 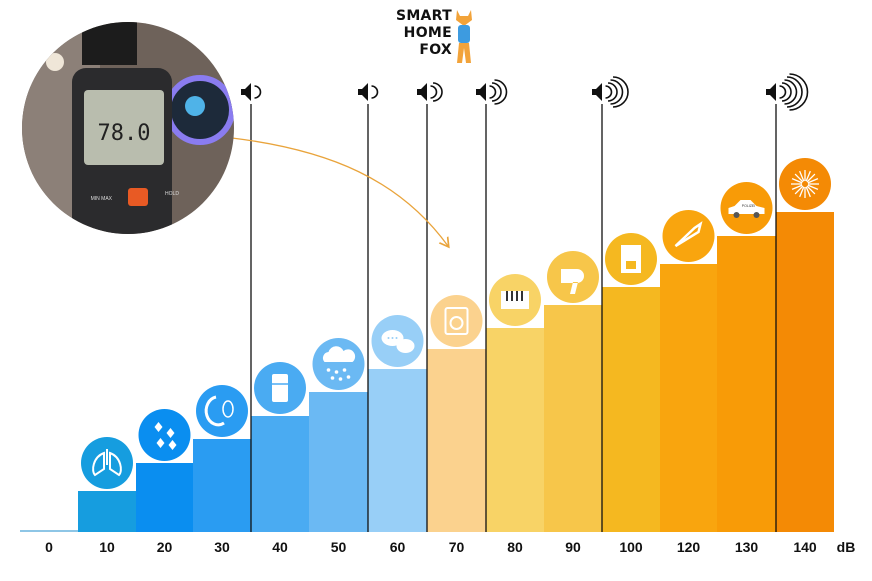 What do you see at coordinates (339, 547) in the screenshot?
I see `x-tick-label: 50` at bounding box center [339, 547].